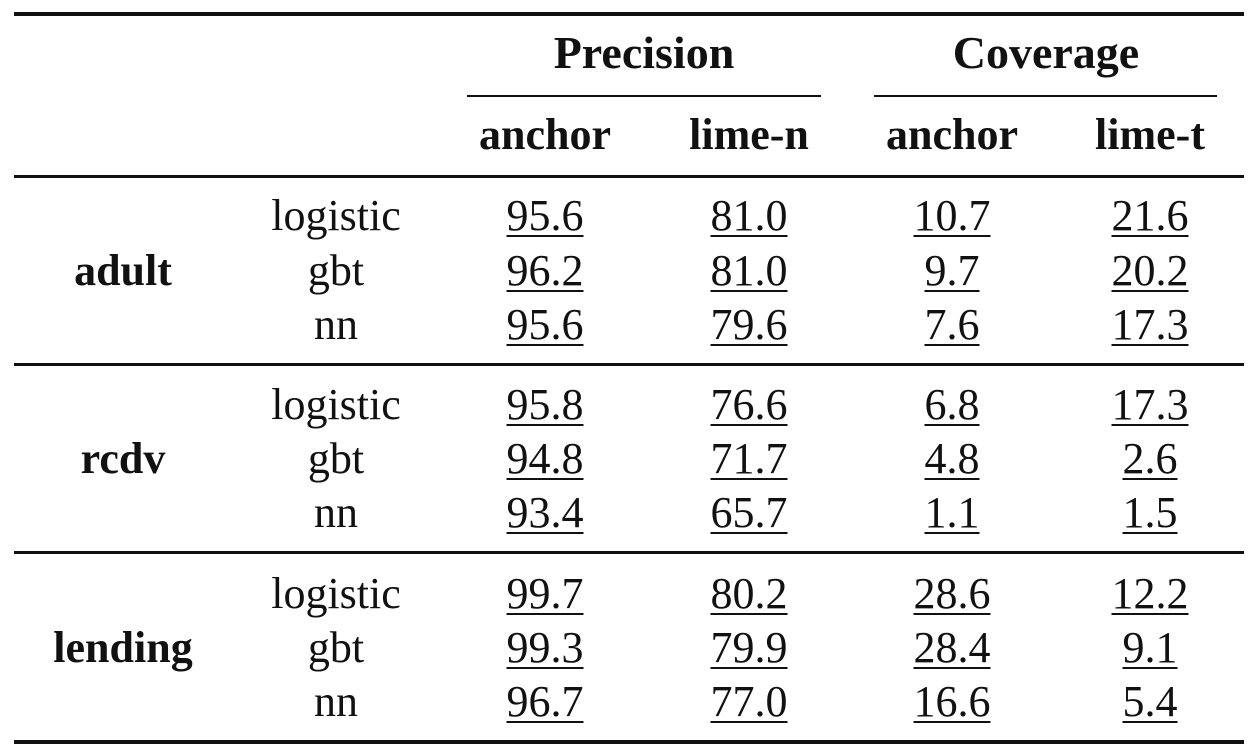  Describe the element at coordinates (952, 324) in the screenshot. I see `table-cell: 7.6` at that location.